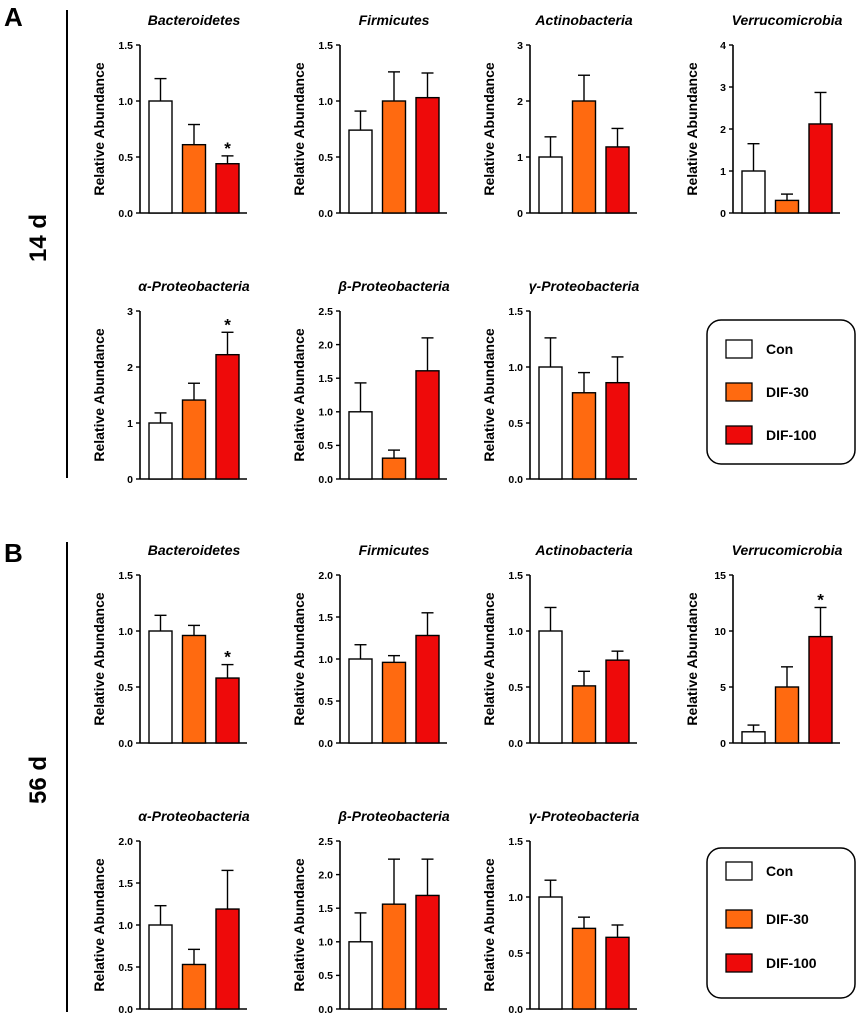  Describe the element at coordinates (13, 553) in the screenshot. I see `panel-b-letter: B` at that location.